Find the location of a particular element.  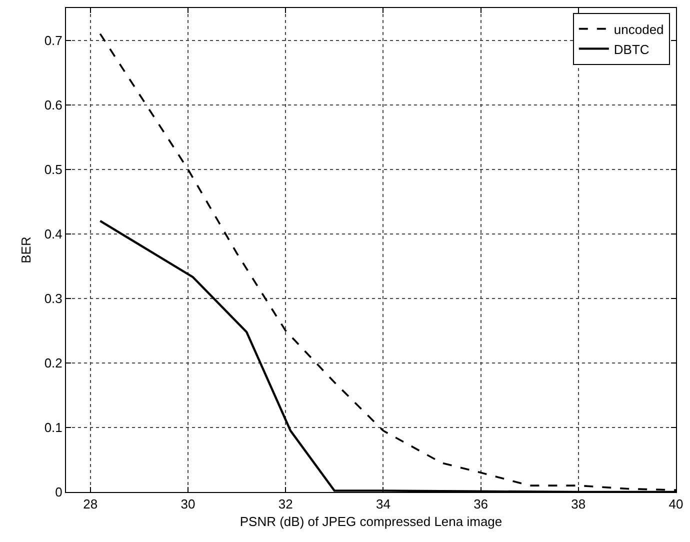

y-tick-label: 0.1 is located at coordinates (53, 428).